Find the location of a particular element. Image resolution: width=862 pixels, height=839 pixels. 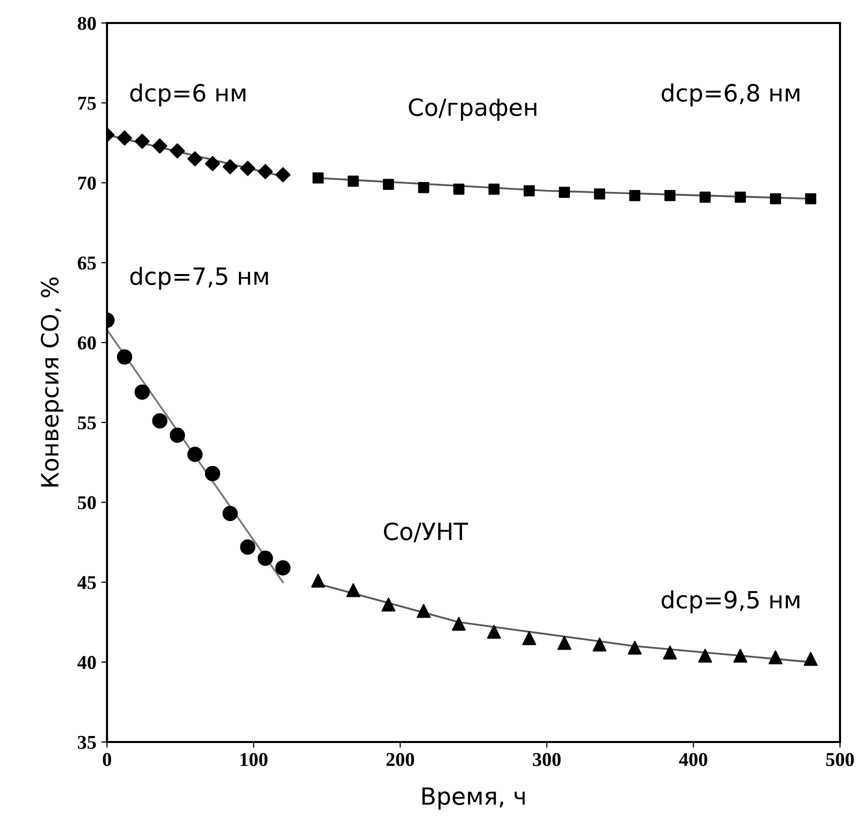

x-tick-label: 300 is located at coordinates (546, 759).